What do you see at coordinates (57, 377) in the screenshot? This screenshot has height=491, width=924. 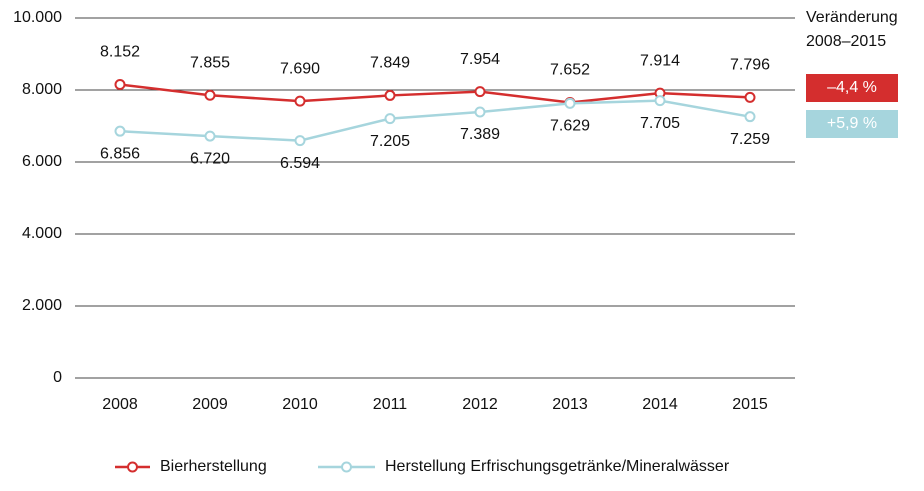 I see `y-tick-label: 0` at bounding box center [57, 377].